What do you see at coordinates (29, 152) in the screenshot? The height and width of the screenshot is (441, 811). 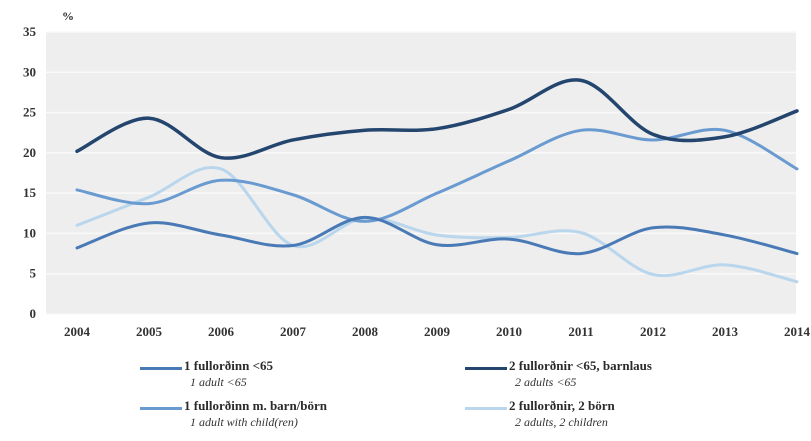 I see `y-tick-label: 20` at bounding box center [29, 152].